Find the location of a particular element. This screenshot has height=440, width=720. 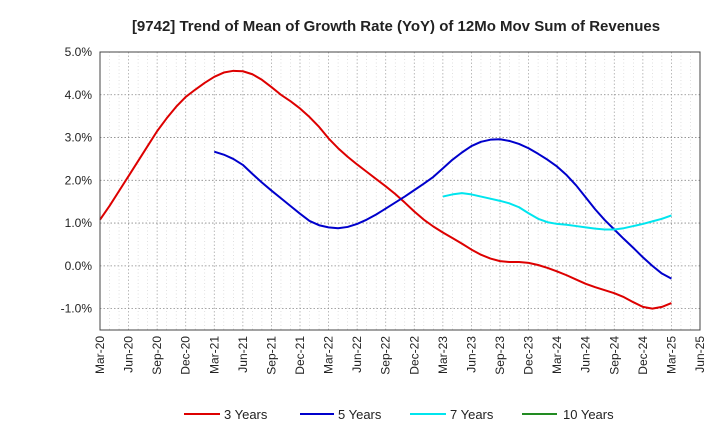

x-tick-label: Sep-24 is located at coordinates (614, 355).